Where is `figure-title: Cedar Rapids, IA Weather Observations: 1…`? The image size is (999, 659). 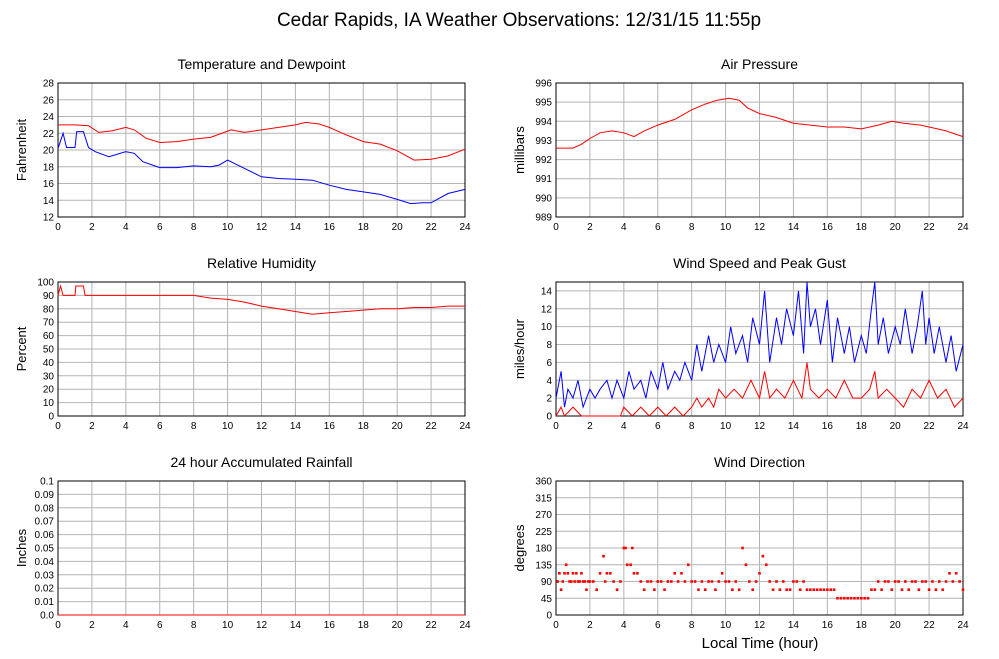 figure-title: Cedar Rapids, IA Weather Observations: 1… is located at coordinates (519, 20).